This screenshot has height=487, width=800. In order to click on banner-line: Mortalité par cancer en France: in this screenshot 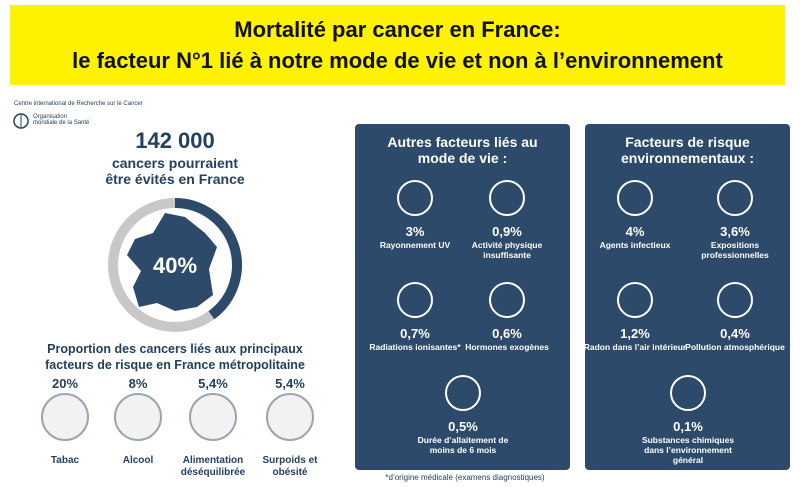, I will do `click(397, 29)`.